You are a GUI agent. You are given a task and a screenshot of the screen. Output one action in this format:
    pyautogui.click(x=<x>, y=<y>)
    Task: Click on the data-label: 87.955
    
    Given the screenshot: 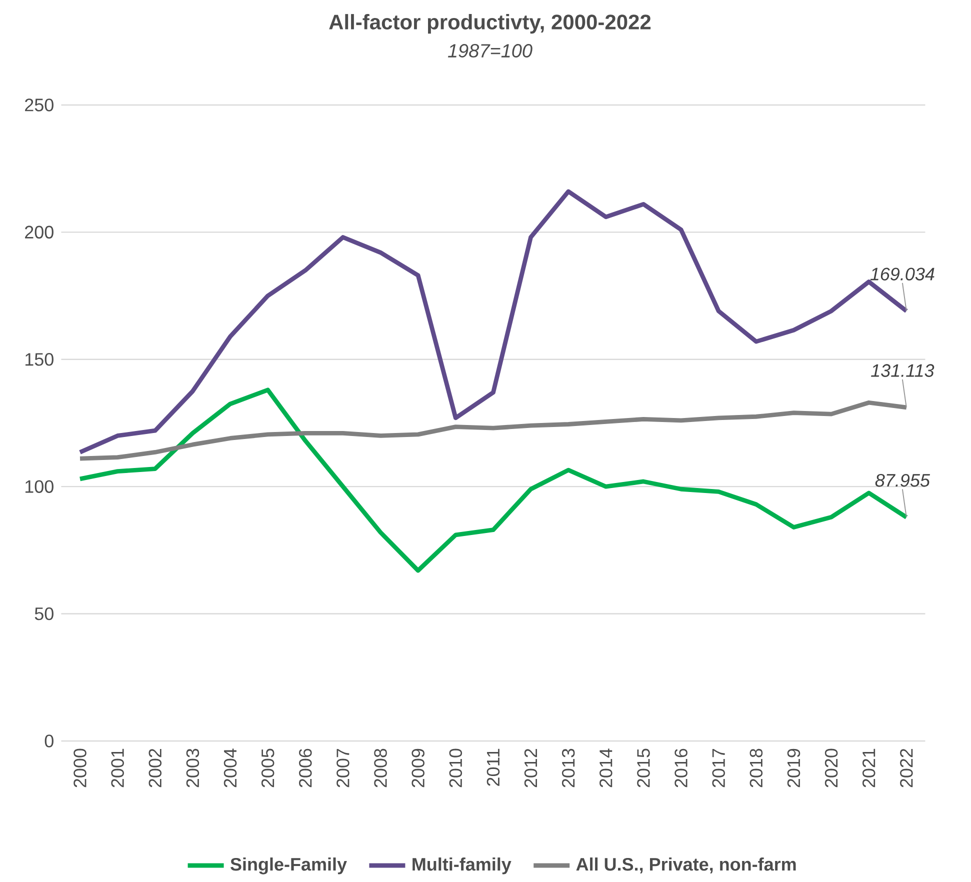 What is the action you would take?
    pyautogui.click(x=902, y=480)
    